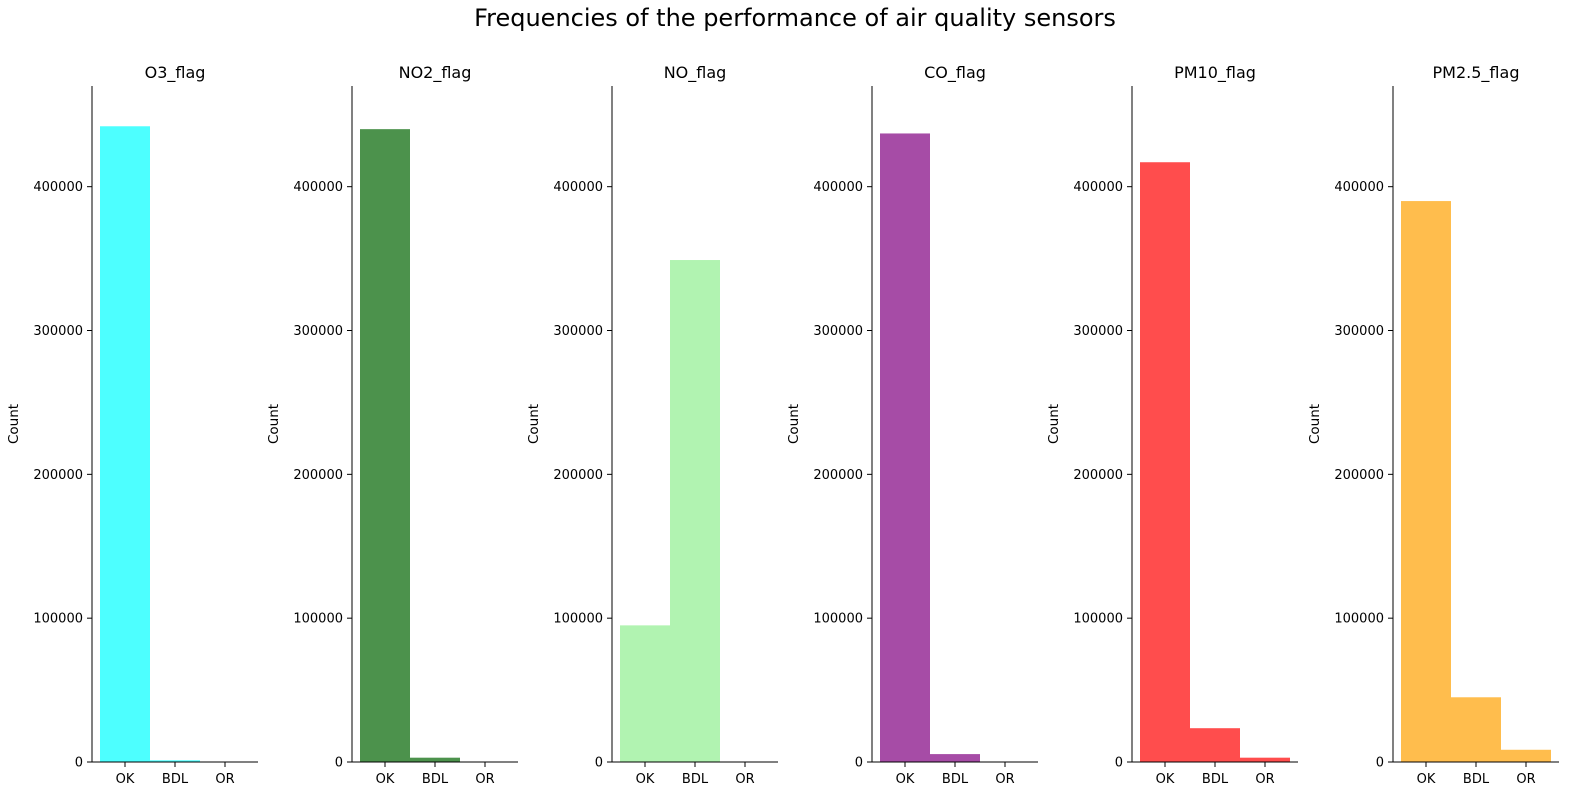 Image resolution: width=1590 pixels, height=804 pixels. What do you see at coordinates (955, 73) in the screenshot?
I see `subplot-title: CO_flag` at bounding box center [955, 73].